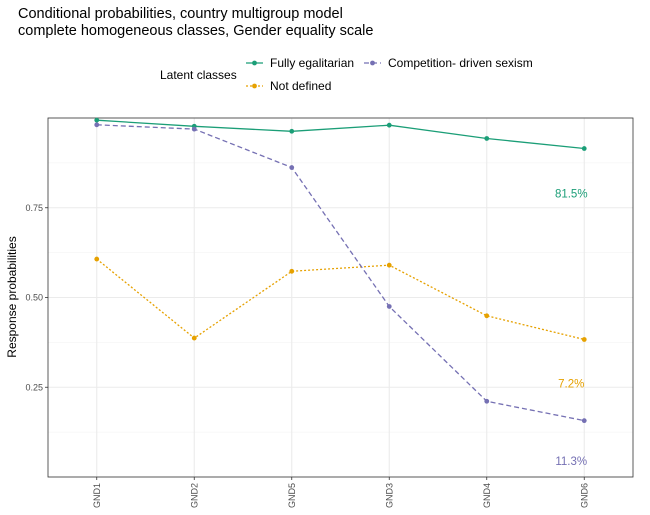 The width and height of the screenshot is (650, 515). What do you see at coordinates (34, 298) in the screenshot?
I see `y-tick-label: 0.50` at bounding box center [34, 298].